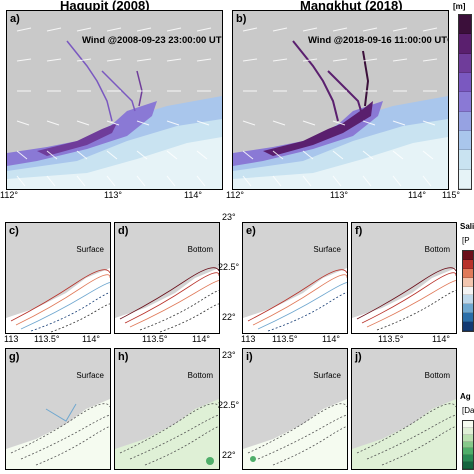 The width and height of the screenshot is (474, 474). Describe the element at coordinates (468, 410) in the screenshot. I see `age-colorbar-unit: [Da` at that location.